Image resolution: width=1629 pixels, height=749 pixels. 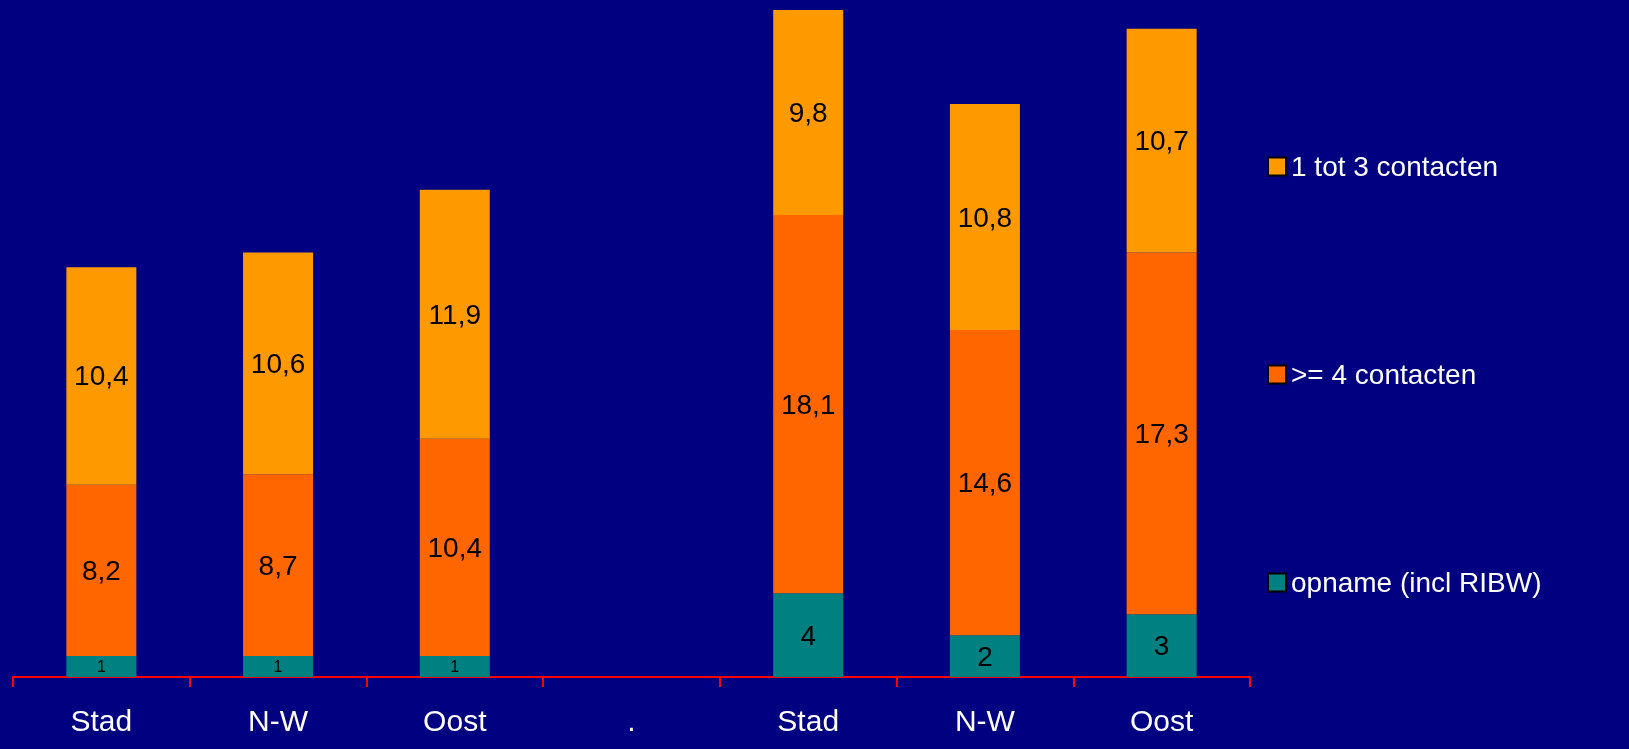 I want to click on x-tick-label: ., so click(x=631, y=720).